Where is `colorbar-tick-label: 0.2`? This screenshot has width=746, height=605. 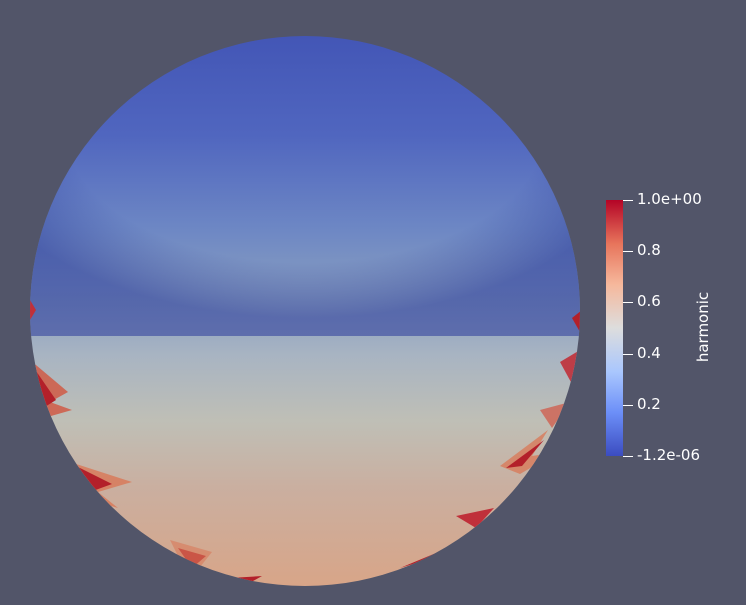 colorbar-tick-label: 0.2 is located at coordinates (649, 404).